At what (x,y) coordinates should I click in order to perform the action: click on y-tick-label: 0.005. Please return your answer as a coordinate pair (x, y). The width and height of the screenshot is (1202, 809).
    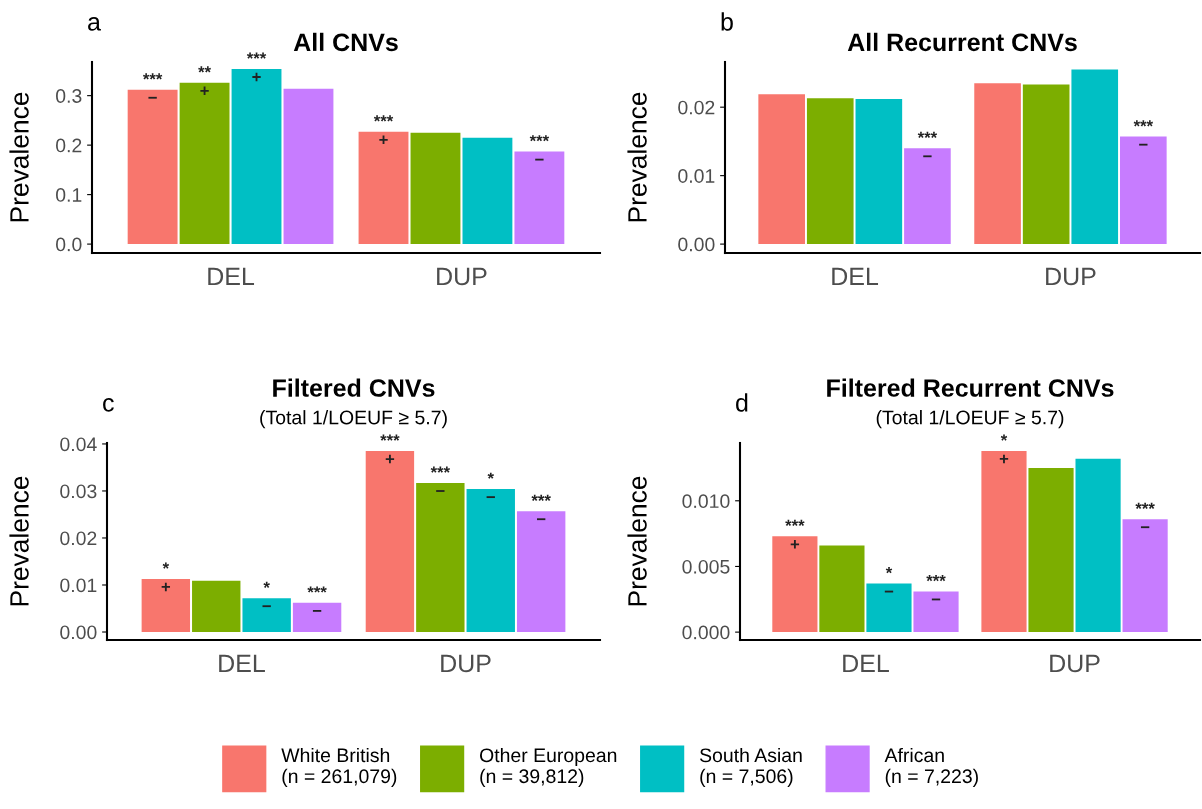
    Looking at the image, I should click on (706, 566).